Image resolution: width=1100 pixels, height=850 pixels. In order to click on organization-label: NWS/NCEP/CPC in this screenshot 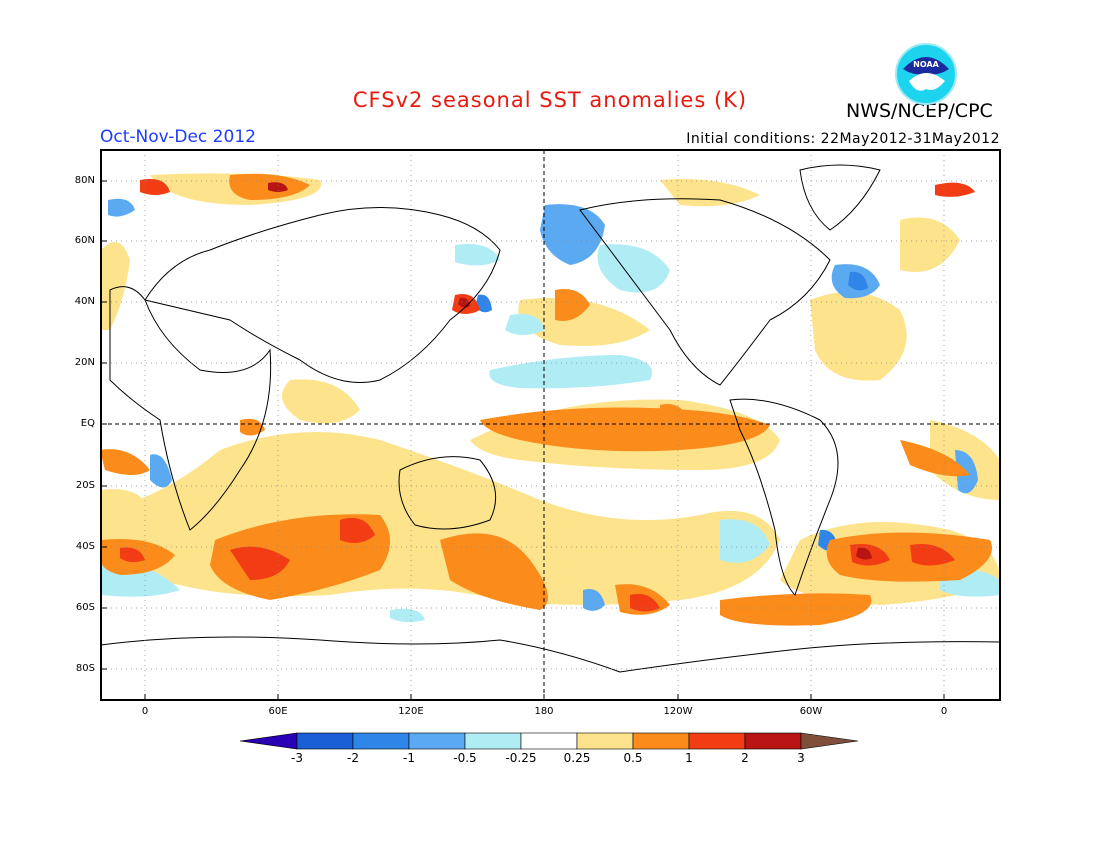, I will do `click(919, 111)`.